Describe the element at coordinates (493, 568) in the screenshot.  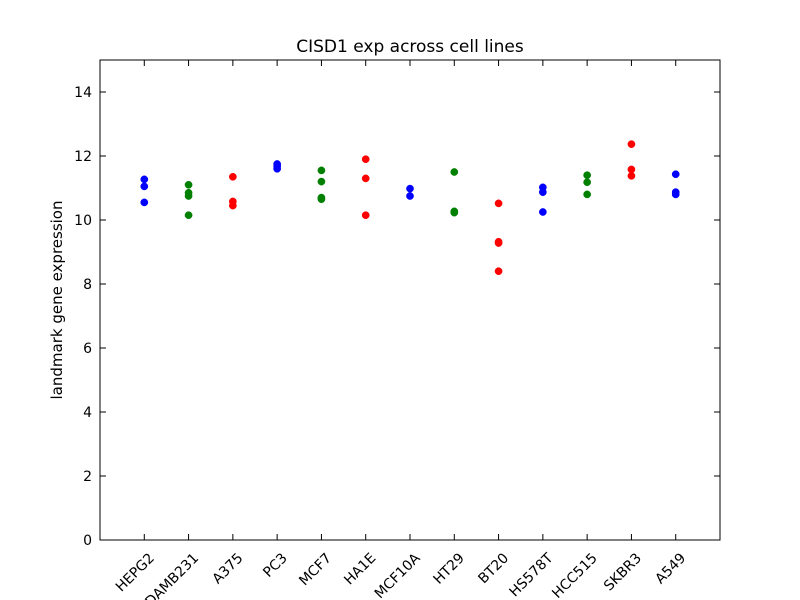
I see `x-tick-label: BT20` at that location.